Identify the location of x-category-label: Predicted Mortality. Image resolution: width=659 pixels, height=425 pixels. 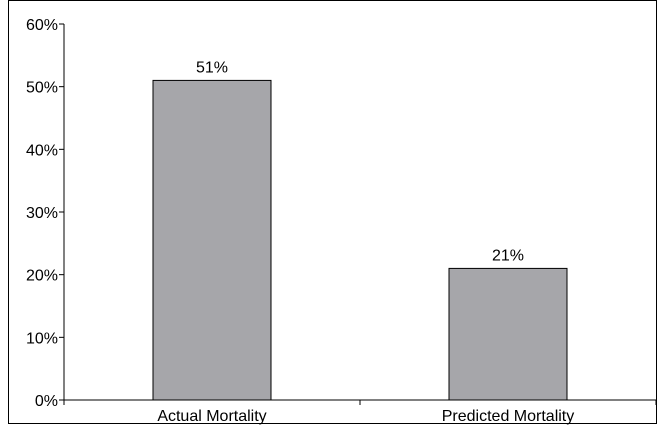
(508, 416).